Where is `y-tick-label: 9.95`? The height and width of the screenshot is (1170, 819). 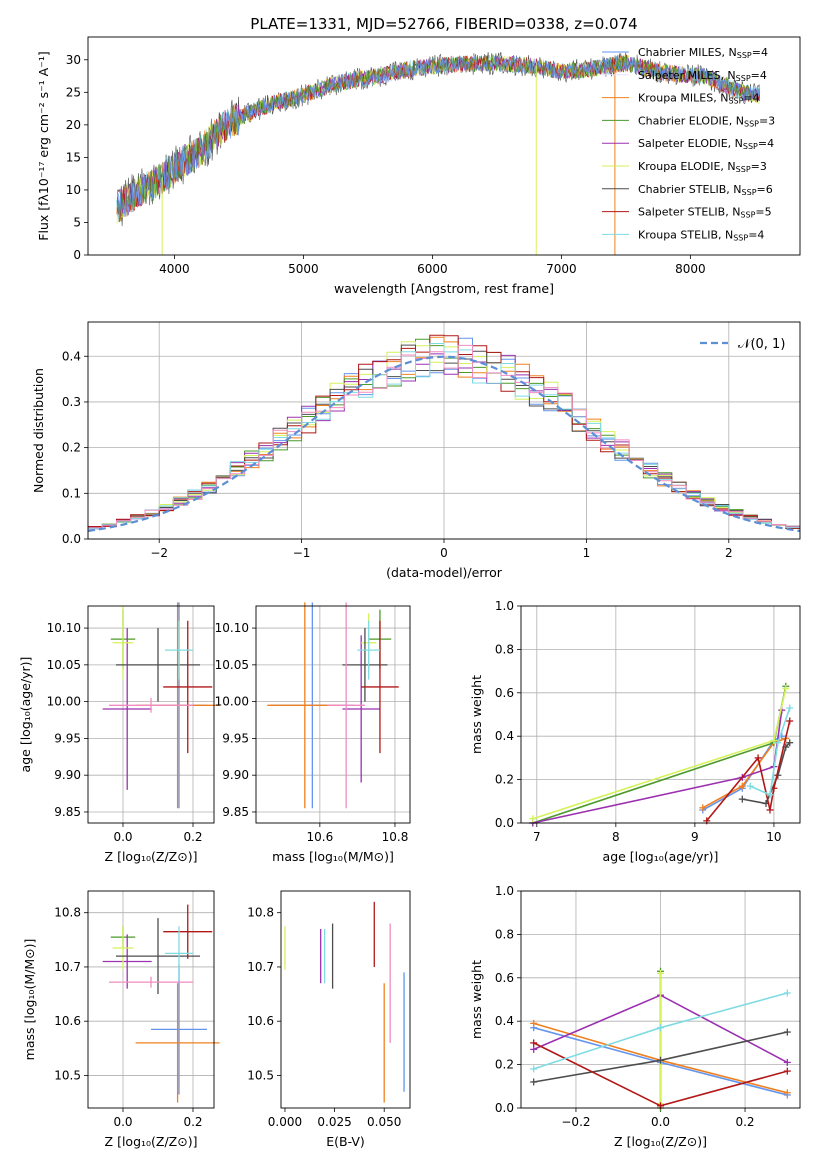
y-tick-label: 9.95 is located at coordinates (67, 738).